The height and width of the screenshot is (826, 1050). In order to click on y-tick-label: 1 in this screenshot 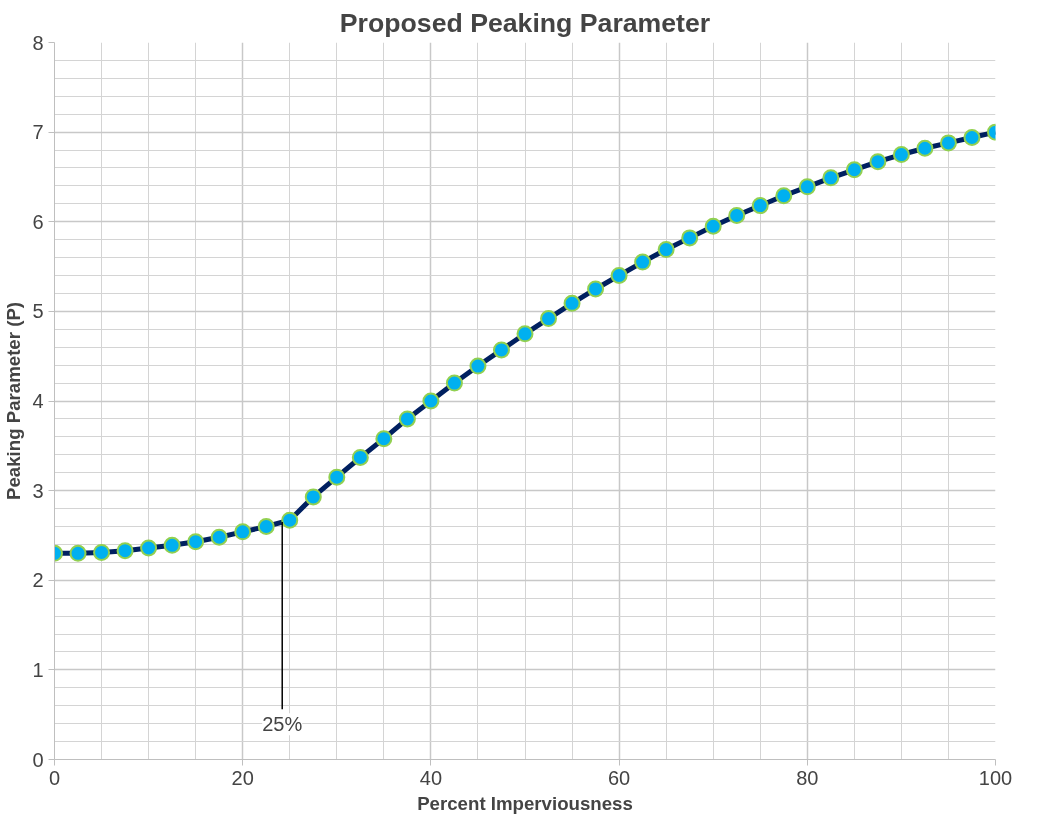, I will do `click(38, 669)`.